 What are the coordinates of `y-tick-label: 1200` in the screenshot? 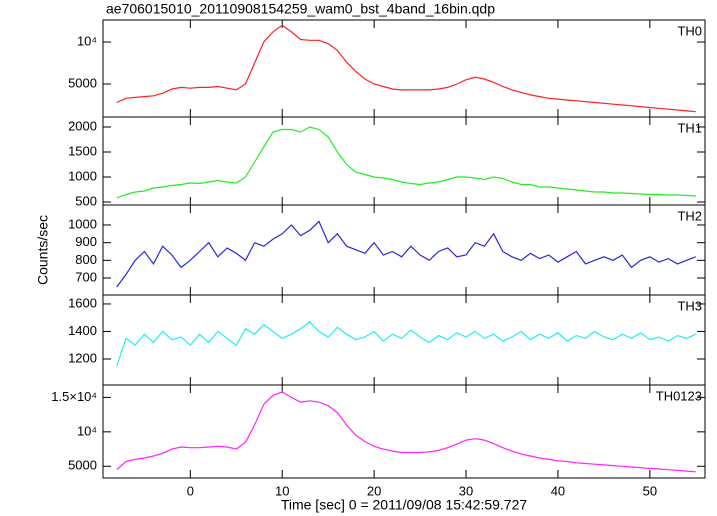 It's located at (82, 357).